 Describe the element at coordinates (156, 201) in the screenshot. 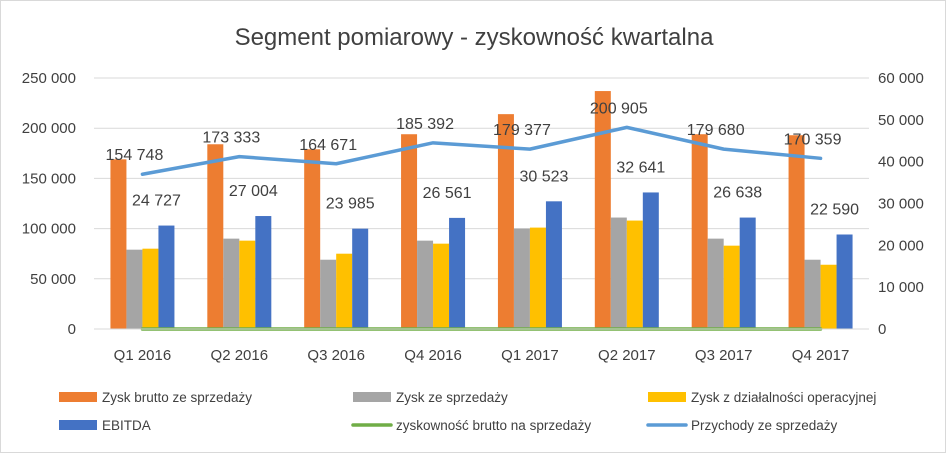

I see `data-label: 24 727` at that location.